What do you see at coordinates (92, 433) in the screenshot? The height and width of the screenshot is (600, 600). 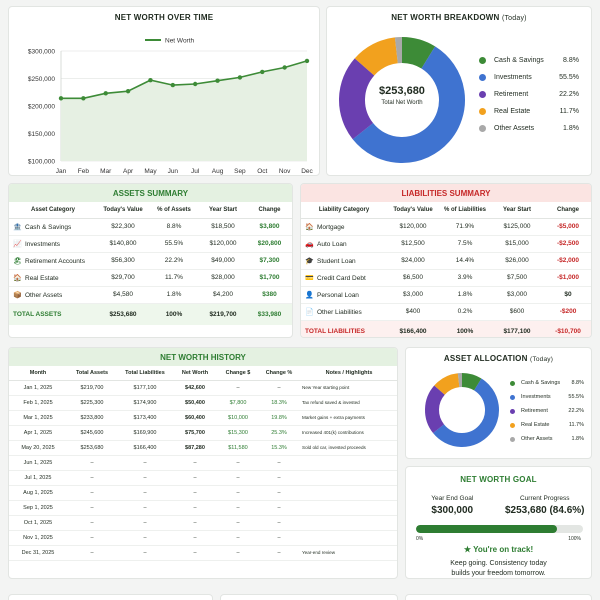 I see `table-cell: $245,600` at bounding box center [92, 433].